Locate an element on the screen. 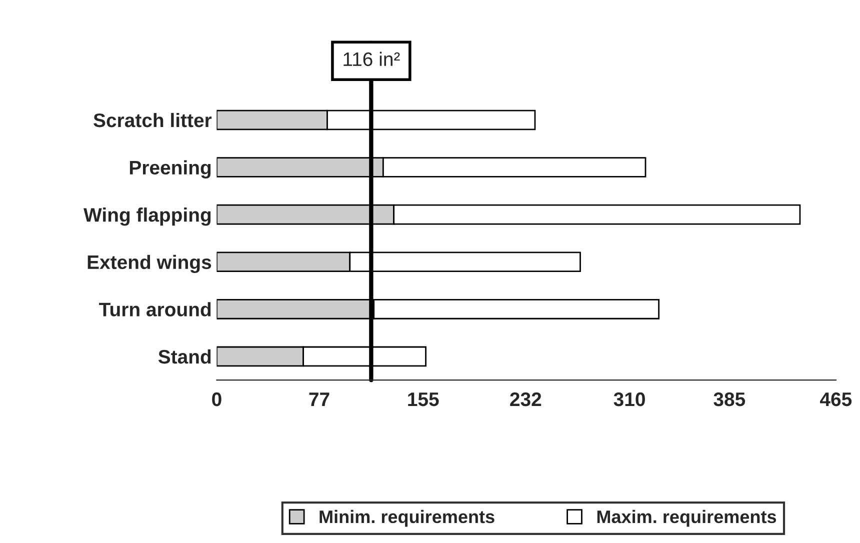 Image resolution: width=860 pixels, height=543 pixels. y-tick-label: Scratch litter is located at coordinates (153, 120).